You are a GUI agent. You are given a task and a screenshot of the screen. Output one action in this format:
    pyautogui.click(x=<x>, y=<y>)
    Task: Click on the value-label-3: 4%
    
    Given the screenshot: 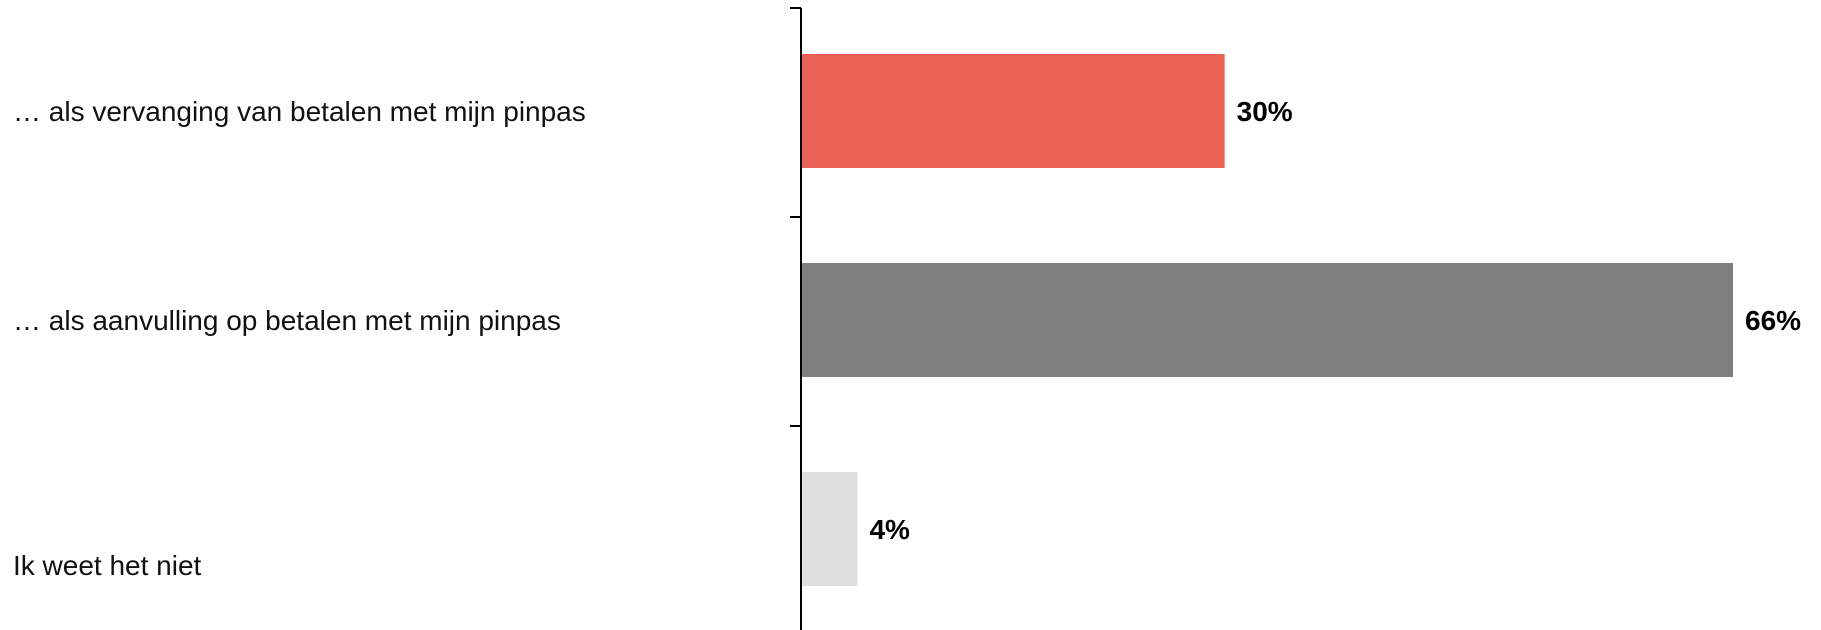 What is the action you would take?
    pyautogui.click(x=889, y=529)
    